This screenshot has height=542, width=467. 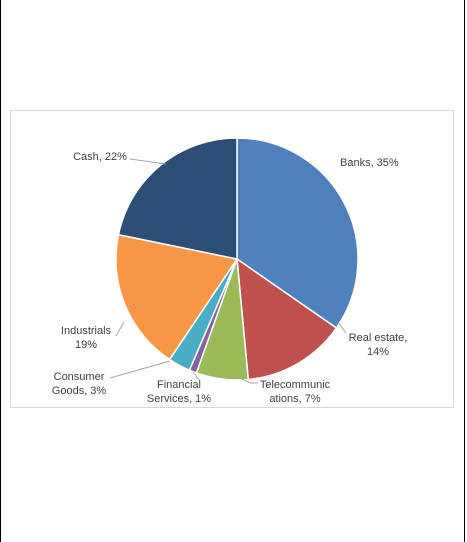 What do you see at coordinates (100, 157) in the screenshot?
I see `data-label-cash: Cash, 22%` at bounding box center [100, 157].